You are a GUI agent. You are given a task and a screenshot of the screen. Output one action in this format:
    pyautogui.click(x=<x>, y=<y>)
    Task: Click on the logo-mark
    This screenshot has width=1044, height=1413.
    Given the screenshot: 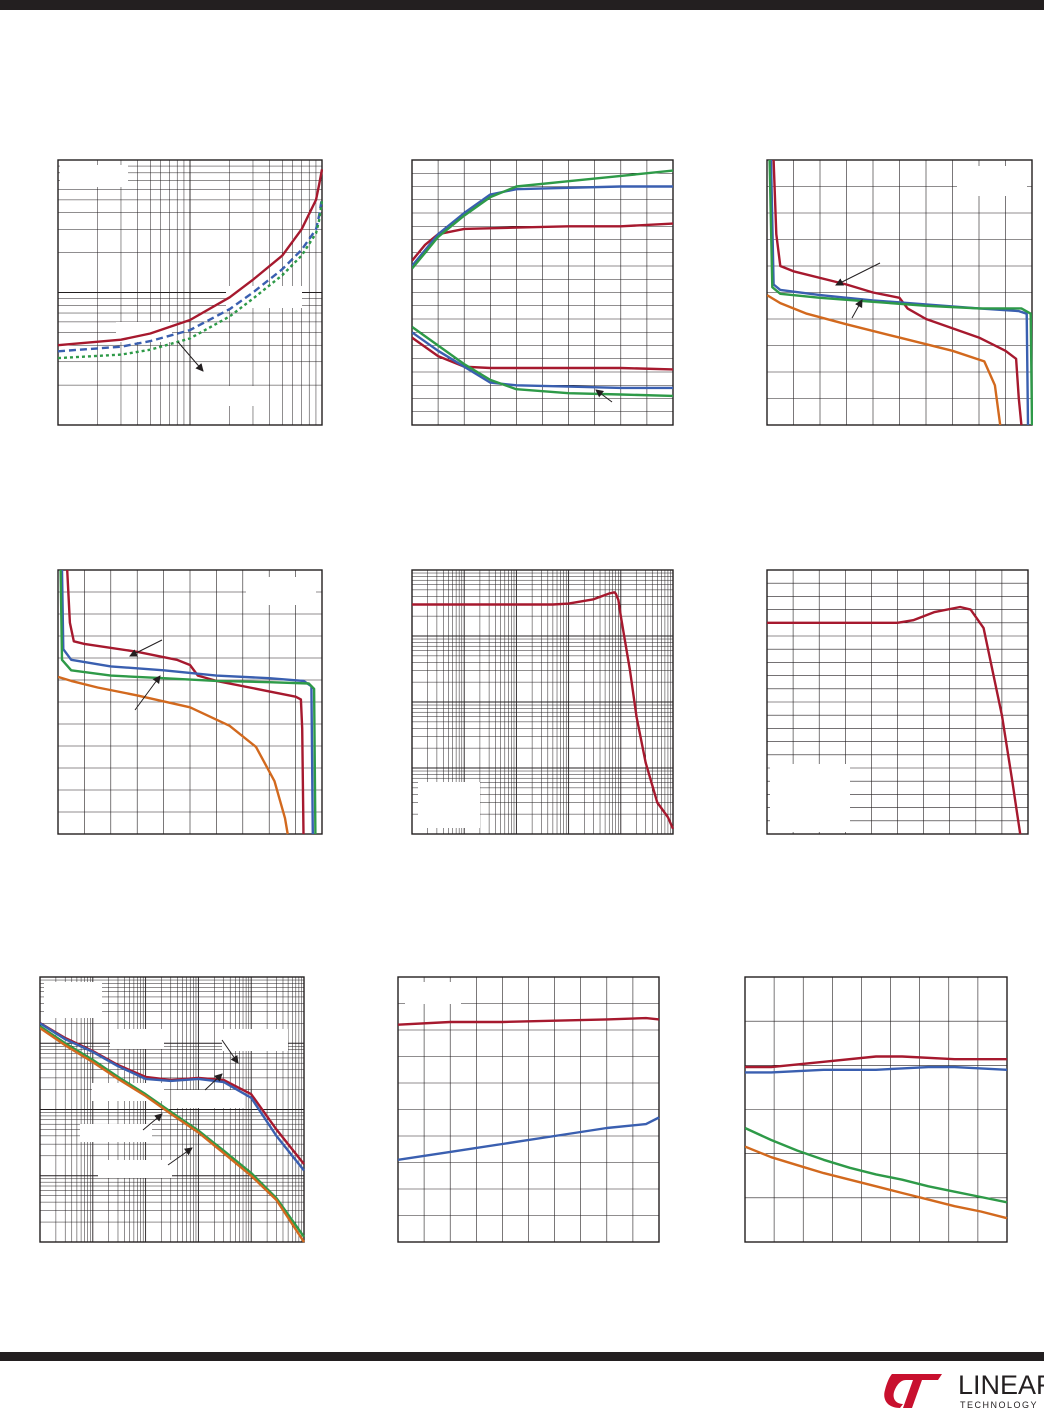 What is the action you would take?
    pyautogui.click(x=913, y=1391)
    